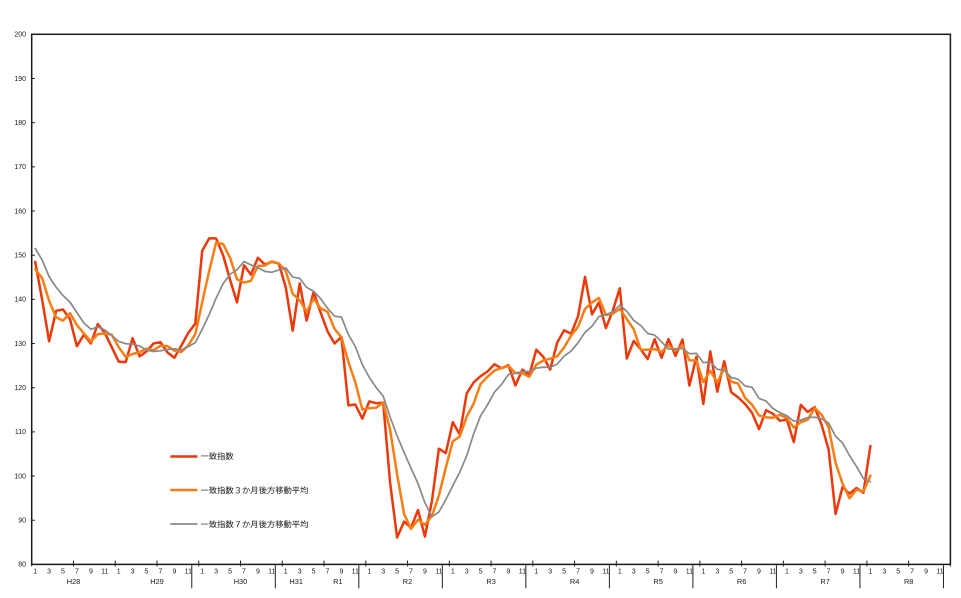  Describe the element at coordinates (407, 581) in the screenshot. I see `svg-text: R2` at that location.